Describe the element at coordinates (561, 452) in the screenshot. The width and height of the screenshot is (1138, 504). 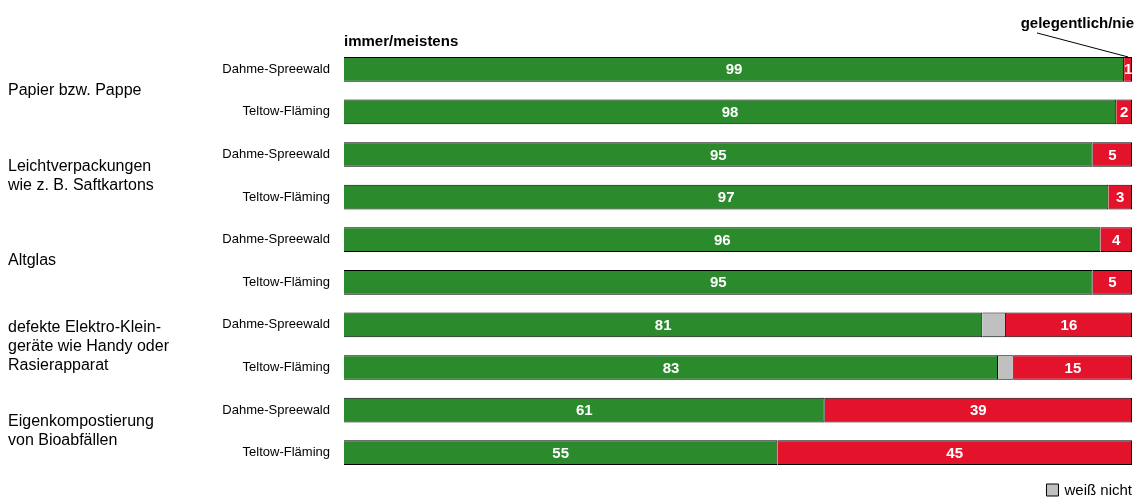
I see `data-label: 55` at that location.